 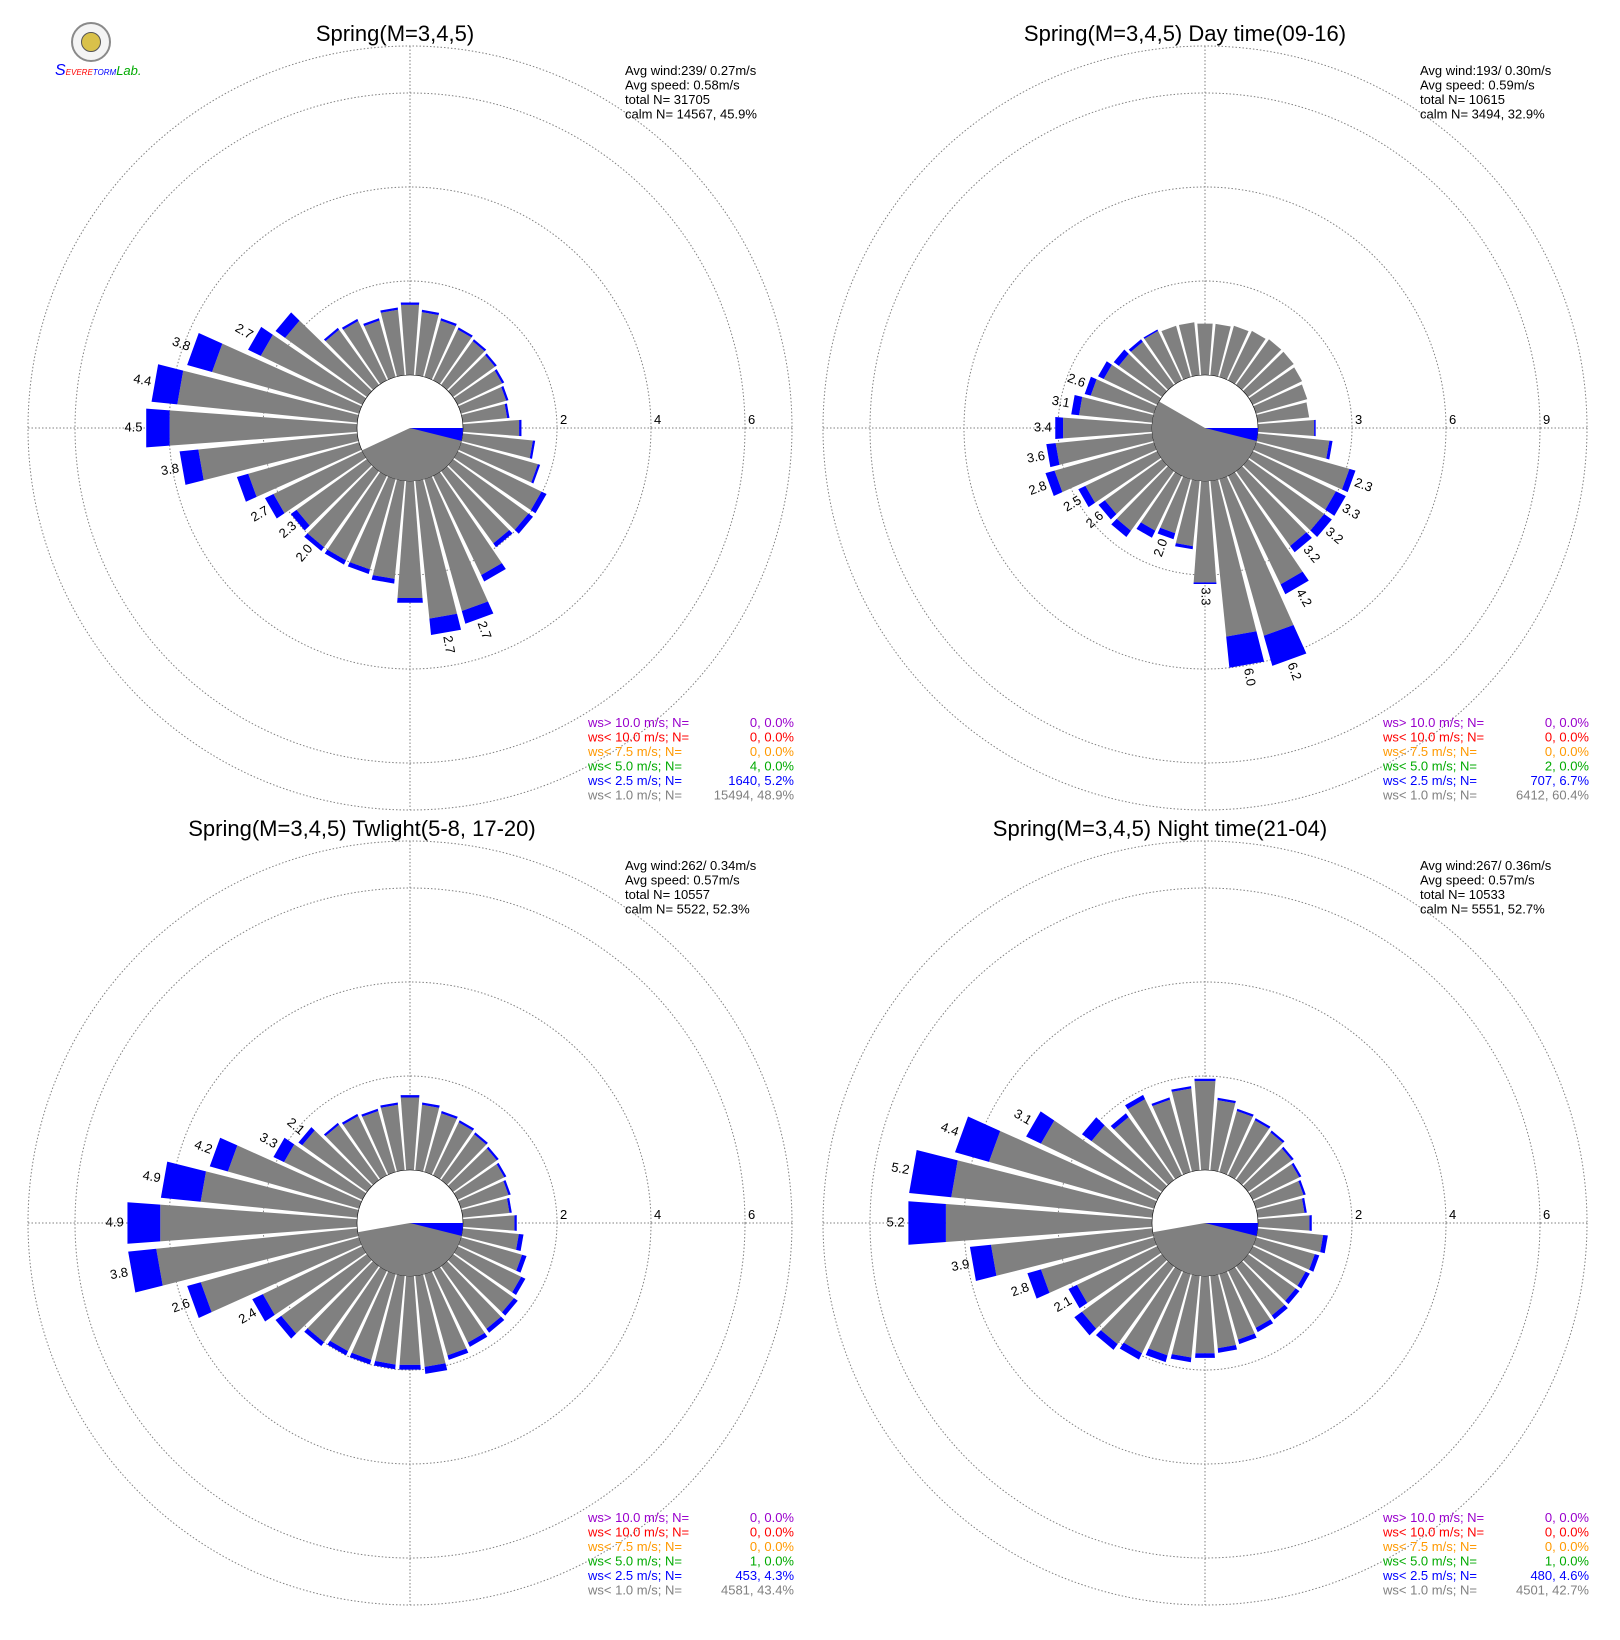 What do you see at coordinates (1486, 70) in the screenshot?
I see `stats-line: Avg wind:193/ 0.30m/s` at bounding box center [1486, 70].